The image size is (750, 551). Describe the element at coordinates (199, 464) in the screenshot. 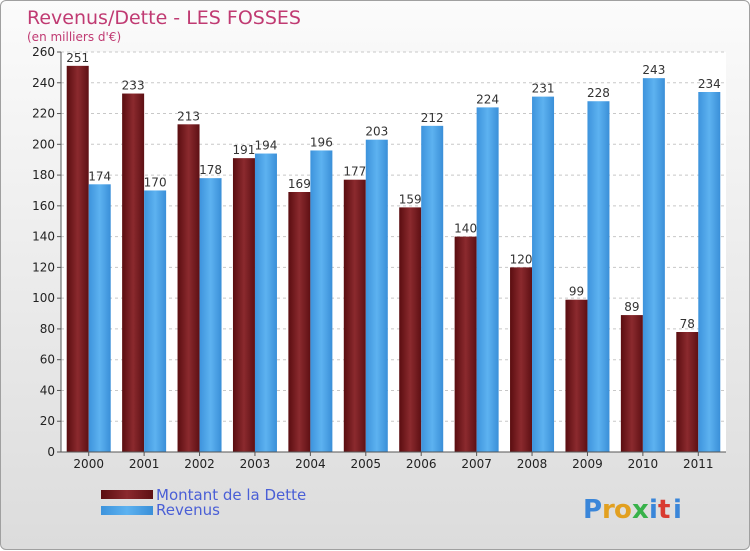

I see `x-tick-label: 2002` at that location.